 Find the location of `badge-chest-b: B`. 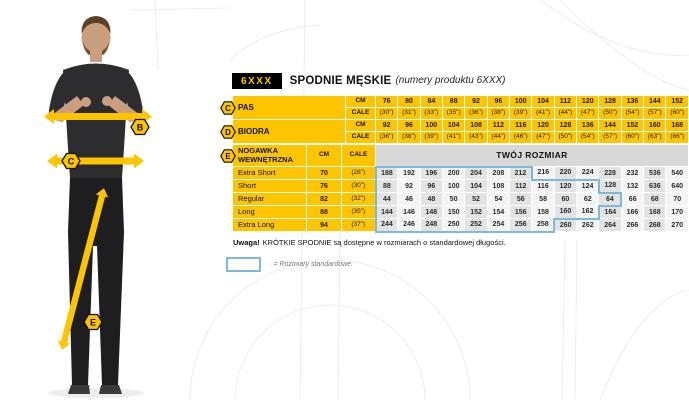

badge-chest-b: B is located at coordinates (140, 127).